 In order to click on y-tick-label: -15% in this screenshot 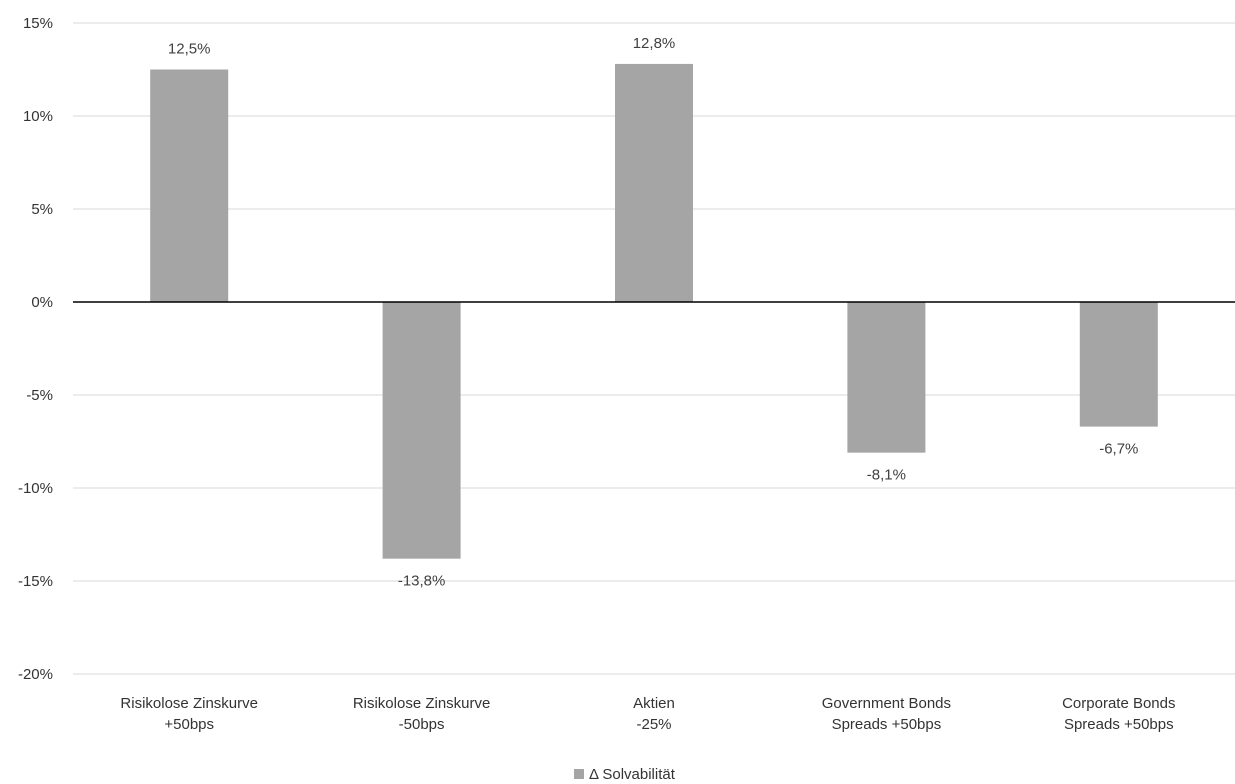, I will do `click(35, 581)`.